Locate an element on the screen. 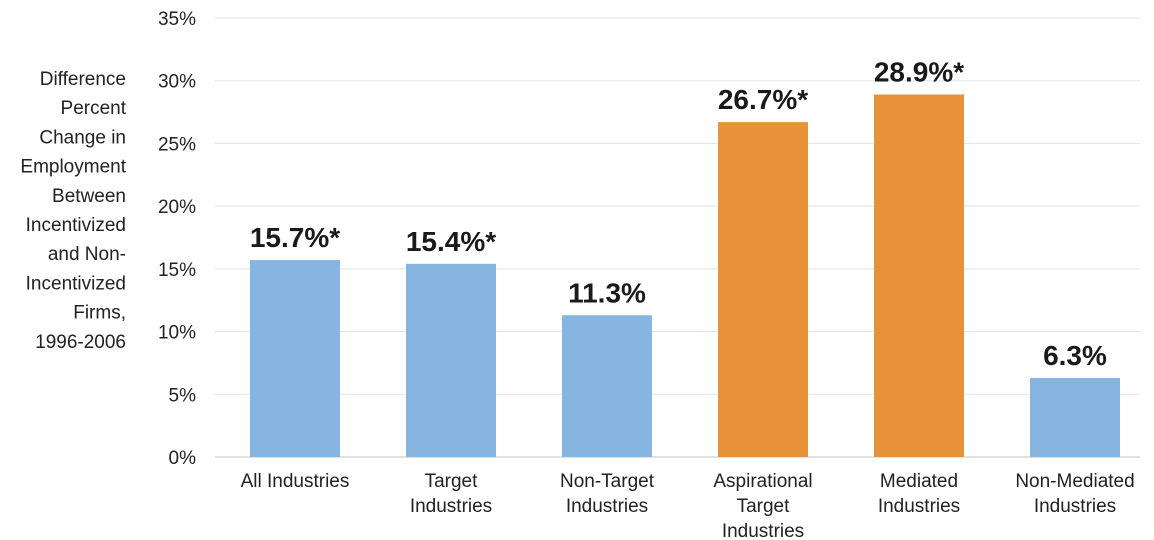 This screenshot has width=1154, height=540. y-tick-label: 35% is located at coordinates (177, 19).